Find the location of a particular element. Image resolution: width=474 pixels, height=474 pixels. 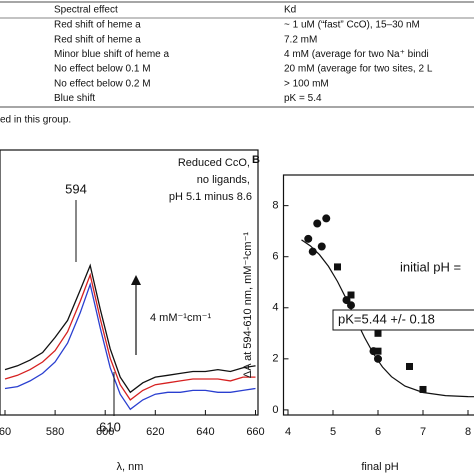

annotation: 610 is located at coordinates (110, 426).